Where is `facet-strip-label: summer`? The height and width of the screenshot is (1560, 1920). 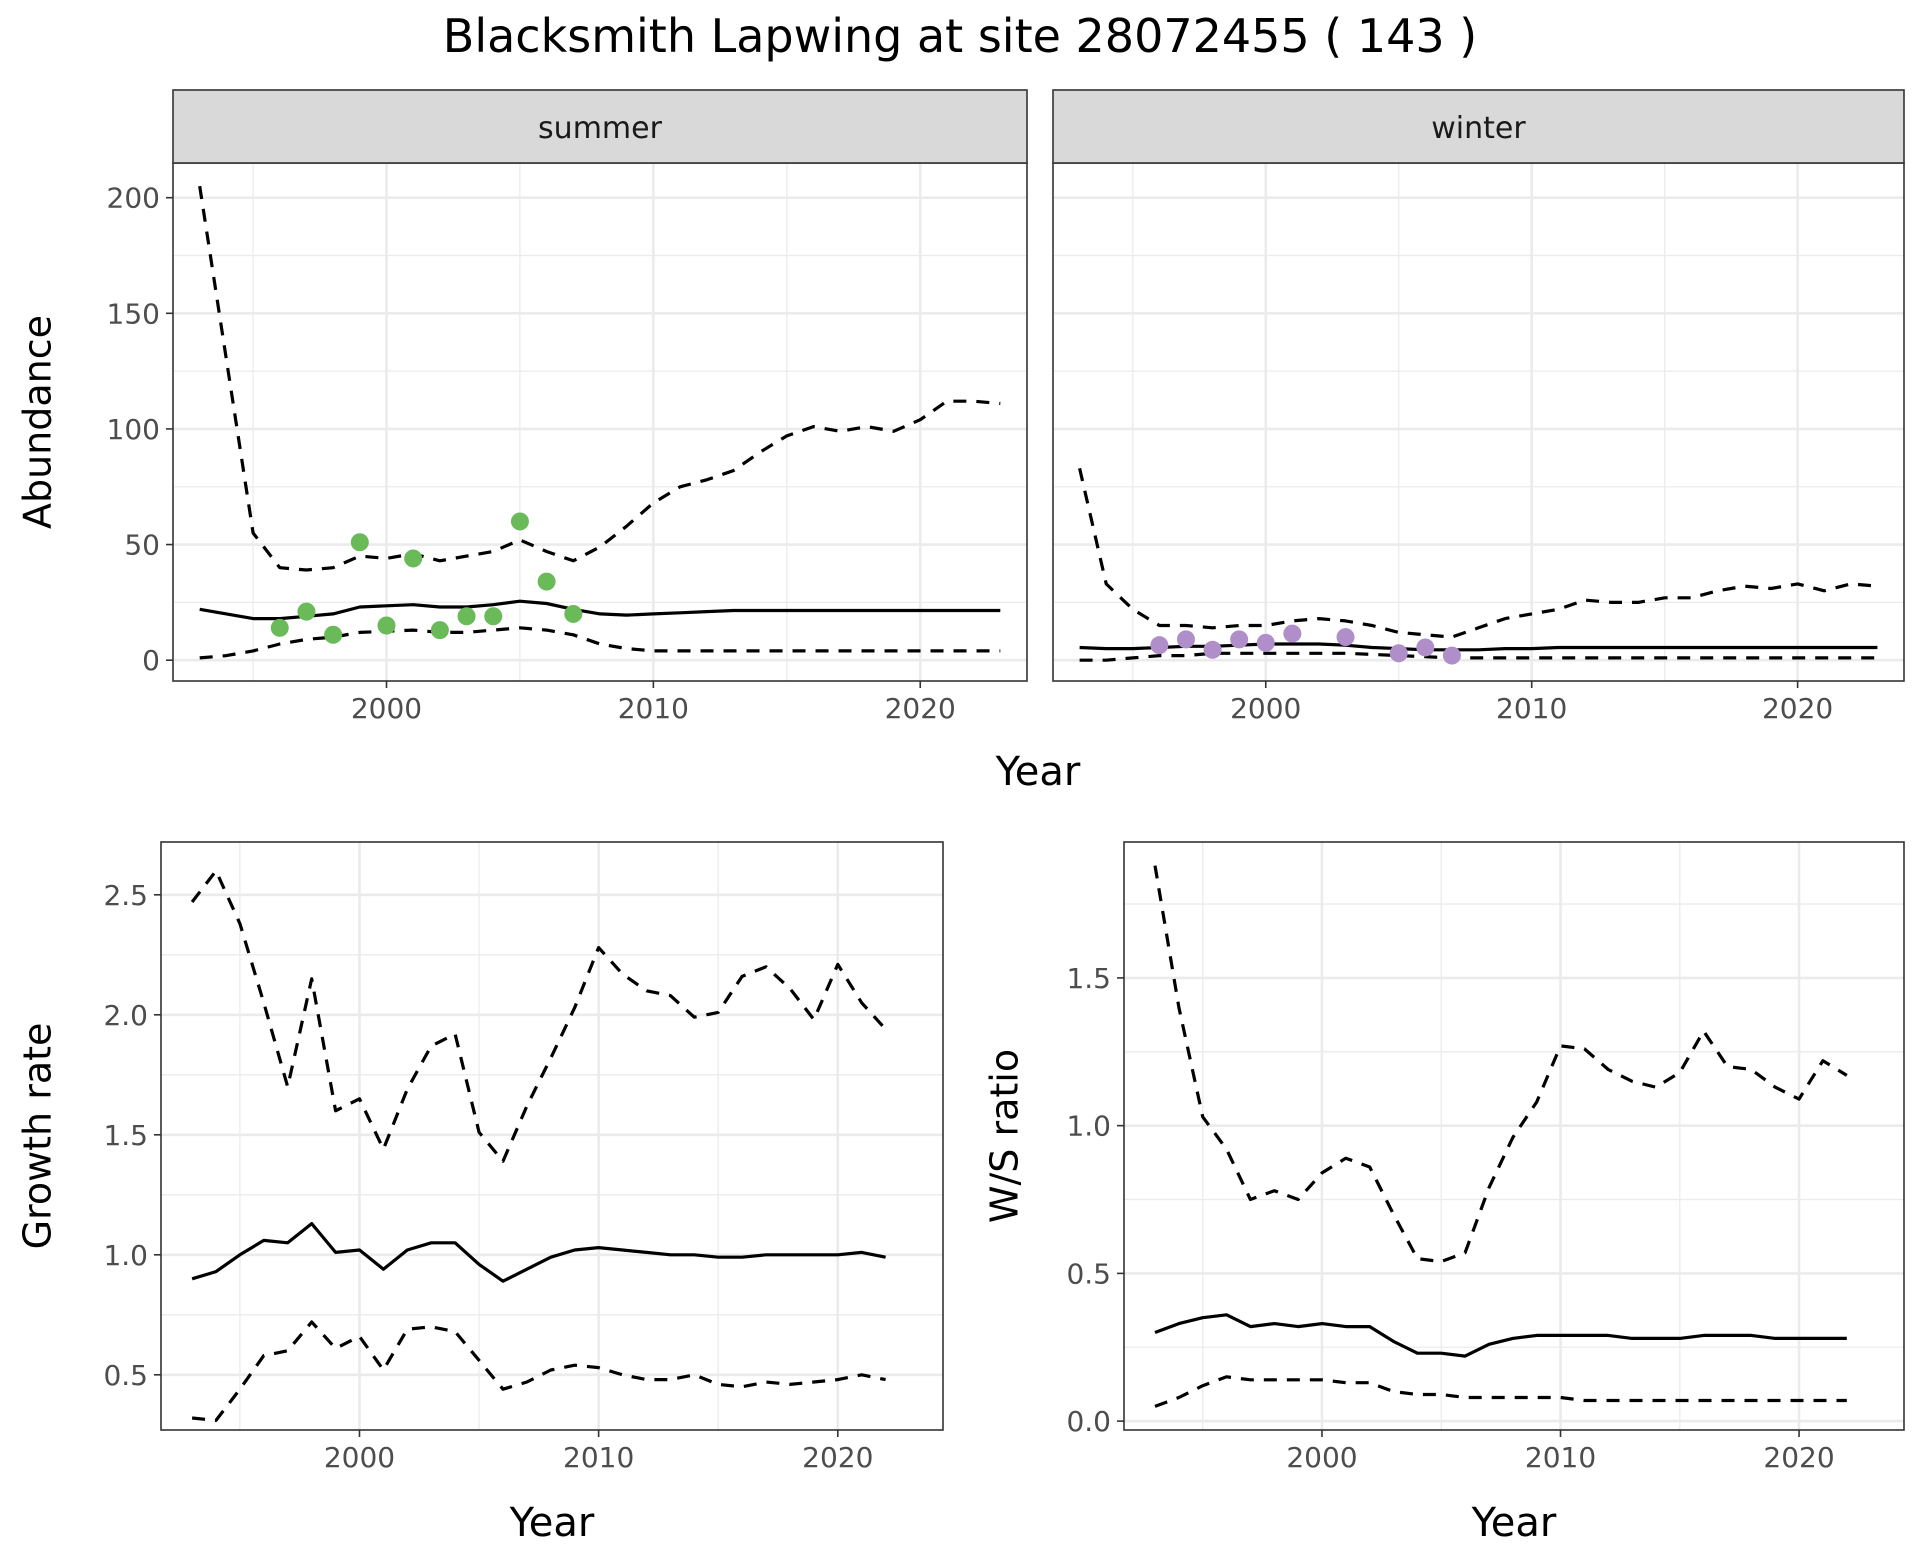 facet-strip-label: summer is located at coordinates (600, 128).